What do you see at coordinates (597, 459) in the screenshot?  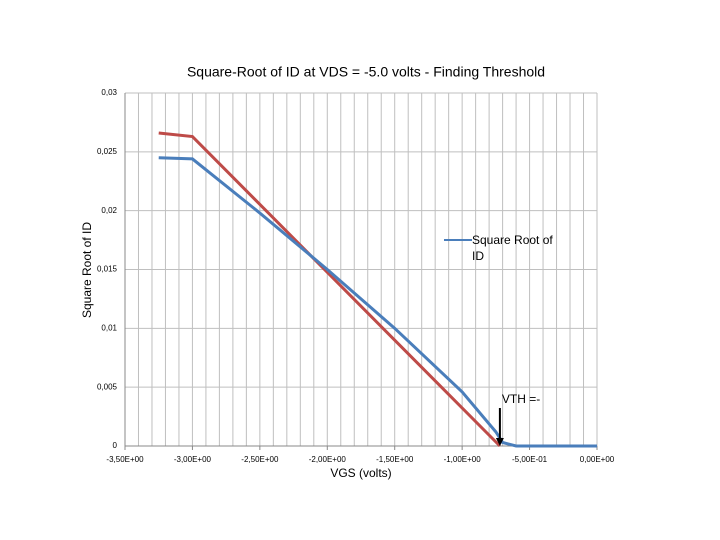 I see `x-tick-label: 0,00E+00` at bounding box center [597, 459].